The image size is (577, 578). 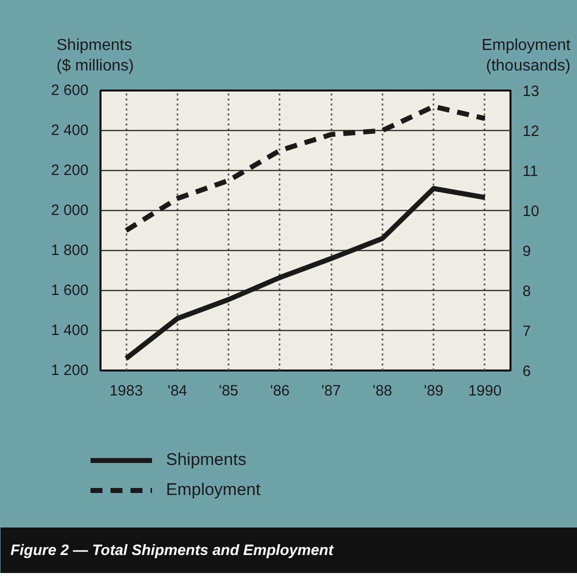 I want to click on x-tick-label: '84, so click(x=178, y=391).